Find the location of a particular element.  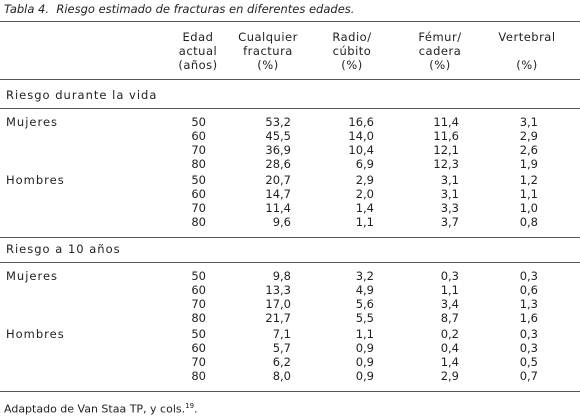

footer: Adaptado de Van Staa TP, y cols.19. is located at coordinates (101, 408).